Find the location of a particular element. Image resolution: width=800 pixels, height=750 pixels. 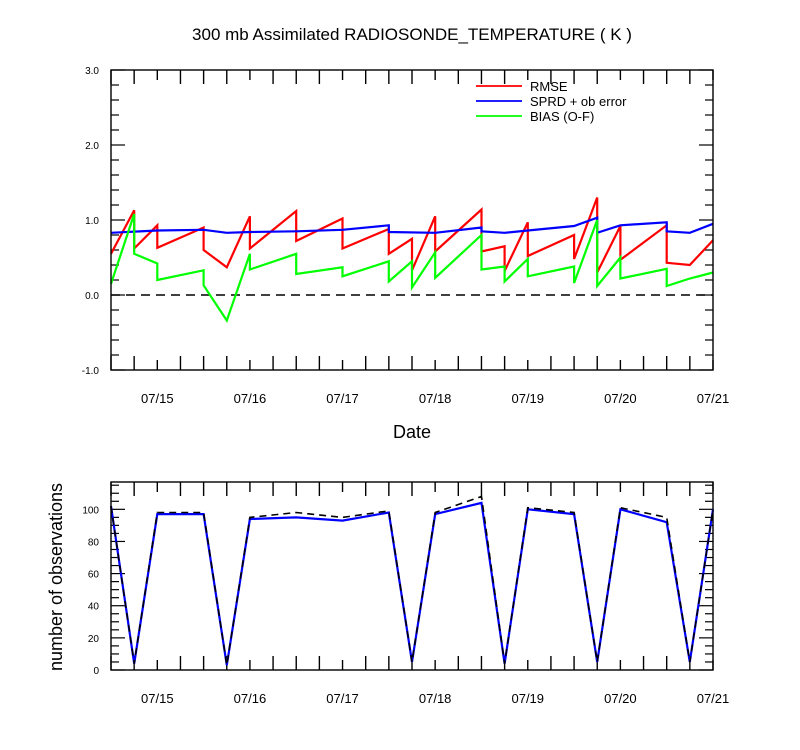

top-xtick-label: 07/15 is located at coordinates (157, 398).